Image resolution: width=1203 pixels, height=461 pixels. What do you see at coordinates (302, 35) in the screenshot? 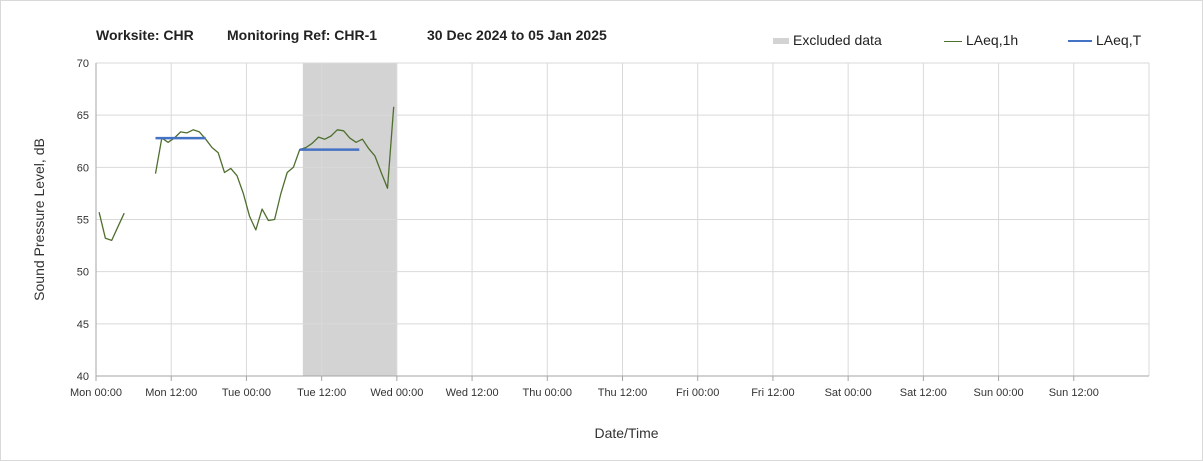
I see `monitoring-ref-title: Monitoring Ref: CHR-1` at bounding box center [302, 35].